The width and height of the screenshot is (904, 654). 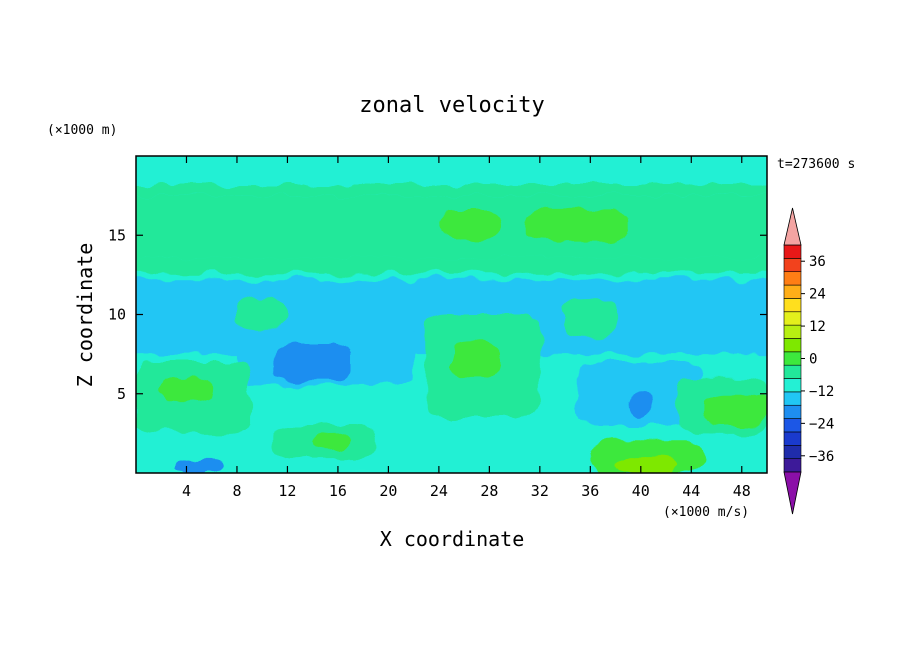 I want to click on x-unit-label: (×1000 m/s), so click(x=706, y=512).